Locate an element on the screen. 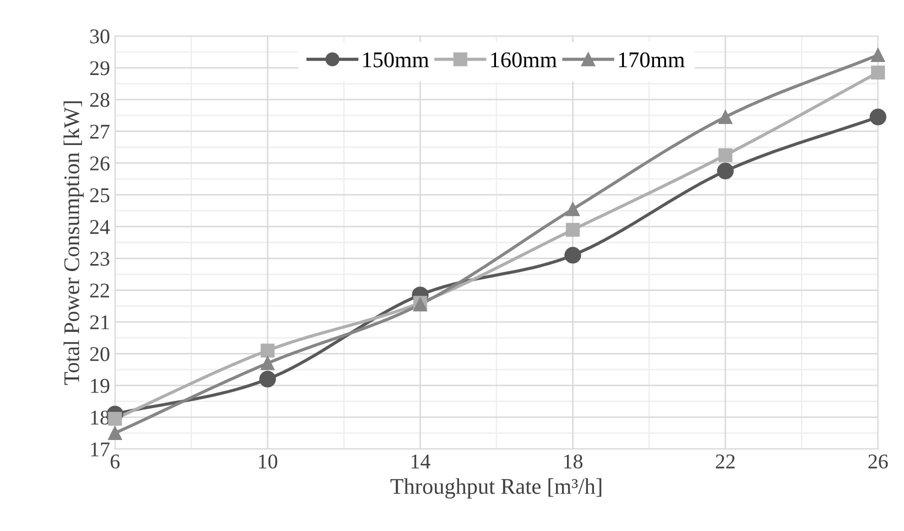  y-tick-label: 28 is located at coordinates (100, 99).